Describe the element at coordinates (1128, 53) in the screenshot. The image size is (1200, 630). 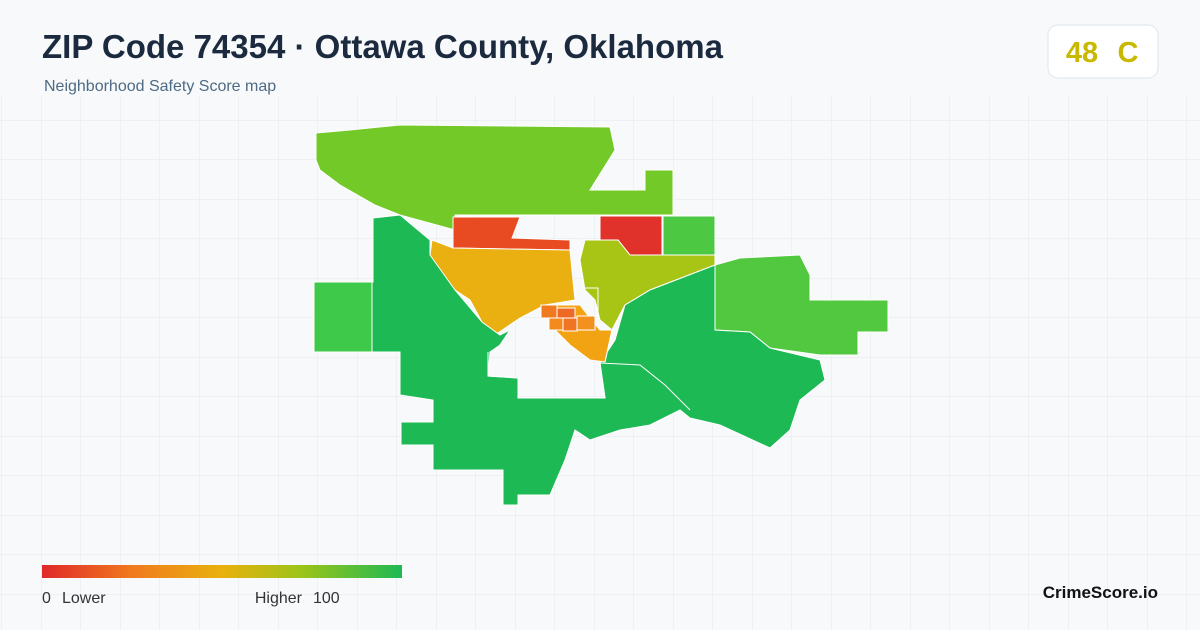
I see `score-grade: C` at that location.